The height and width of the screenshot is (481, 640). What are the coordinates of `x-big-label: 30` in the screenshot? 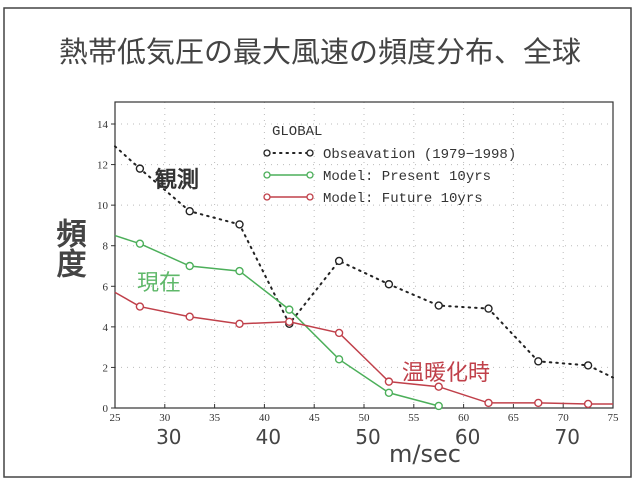 It's located at (168, 437).